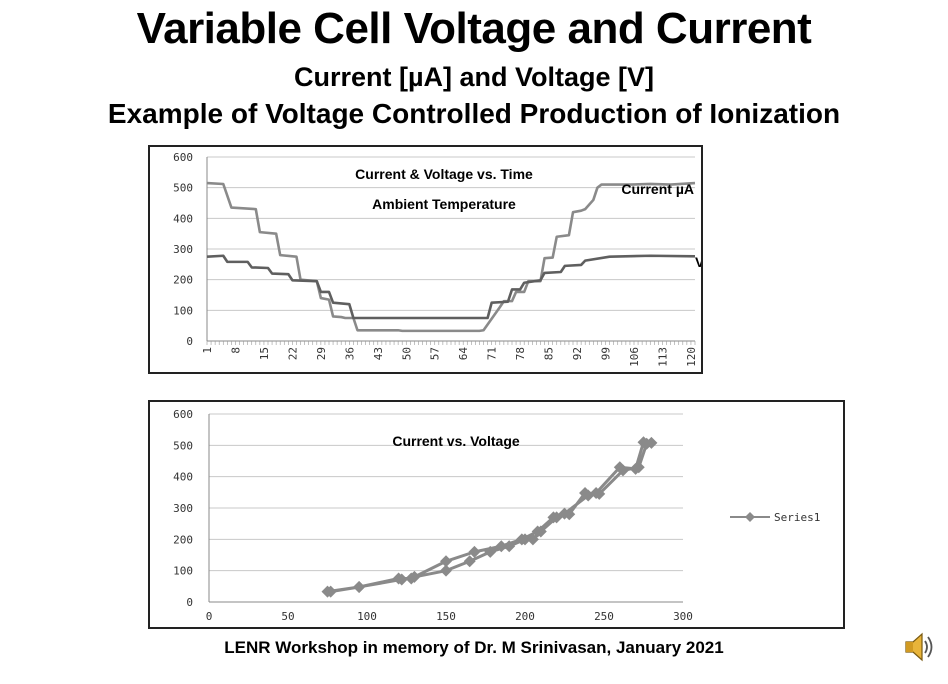 The image size is (948, 684). What do you see at coordinates (492, 353) in the screenshot?
I see `x-tick-label: 71` at bounding box center [492, 353].